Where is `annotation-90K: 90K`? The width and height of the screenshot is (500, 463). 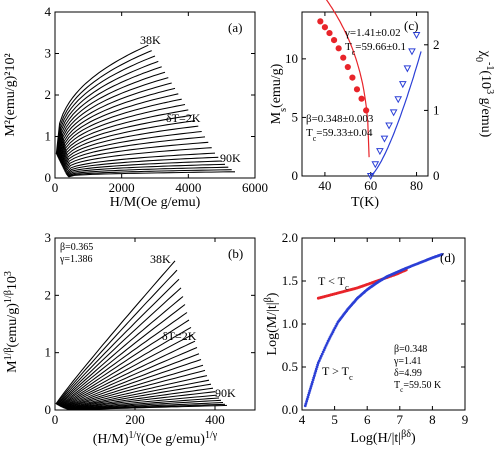
annotation-90K: 90K is located at coordinates (230, 158).